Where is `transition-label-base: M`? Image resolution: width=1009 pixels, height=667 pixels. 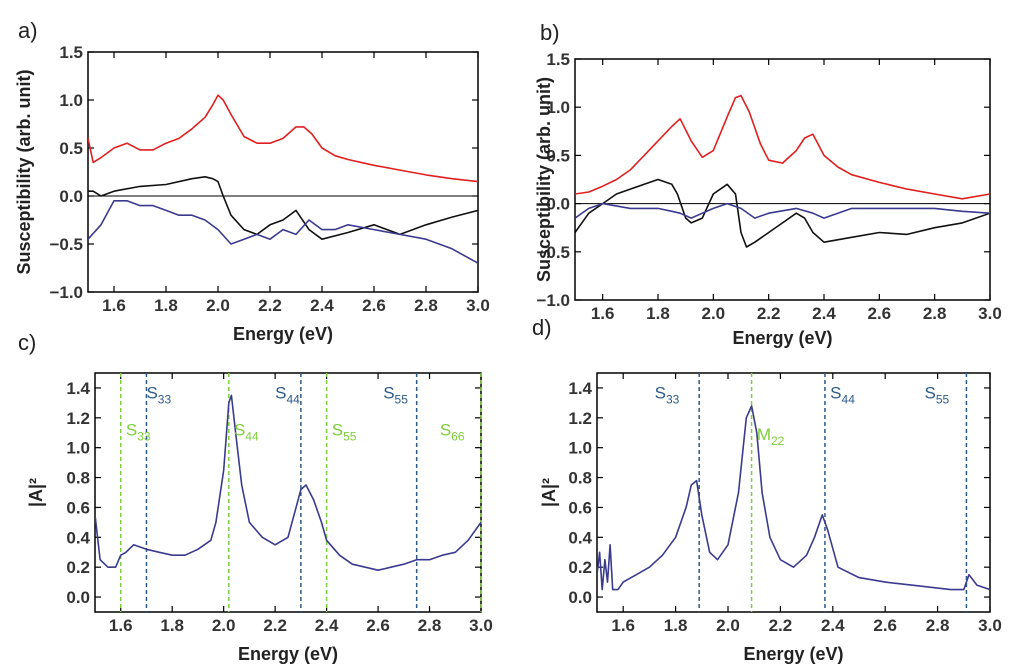
transition-label-base: M is located at coordinates (764, 434).